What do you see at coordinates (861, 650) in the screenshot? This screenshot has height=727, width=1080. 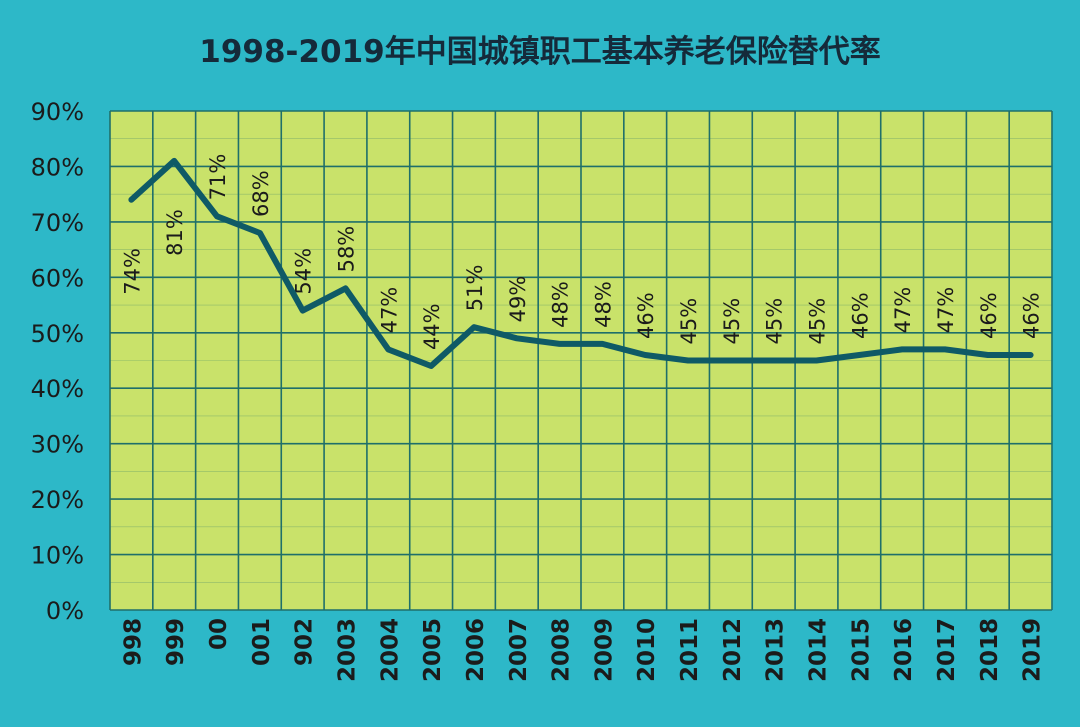 I see `x-tick-label: 2015` at bounding box center [861, 650].